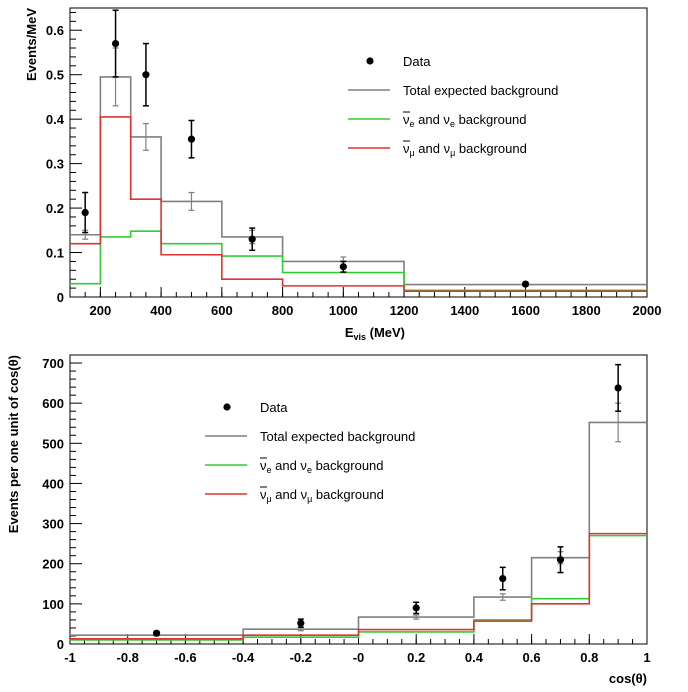 The height and width of the screenshot is (692, 688). I want to click on y-tick-label: 200, so click(53, 564).